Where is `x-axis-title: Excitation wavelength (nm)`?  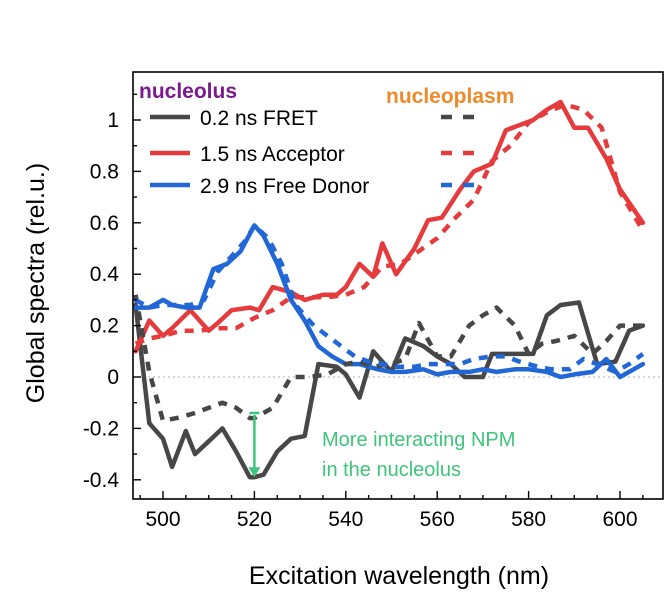
x-axis-title: Excitation wavelength (nm) is located at coordinates (399, 576).